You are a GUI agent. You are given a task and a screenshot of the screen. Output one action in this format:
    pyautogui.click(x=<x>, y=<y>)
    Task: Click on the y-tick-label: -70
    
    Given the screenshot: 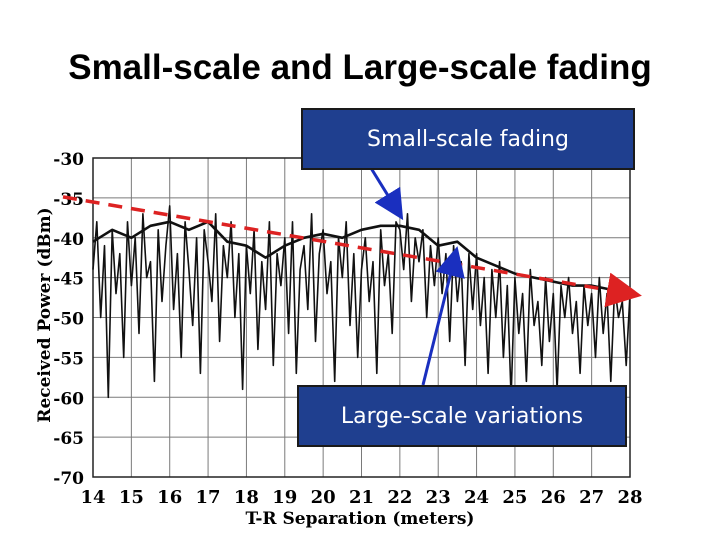 What is the action you would take?
    pyautogui.click(x=68, y=479)
    